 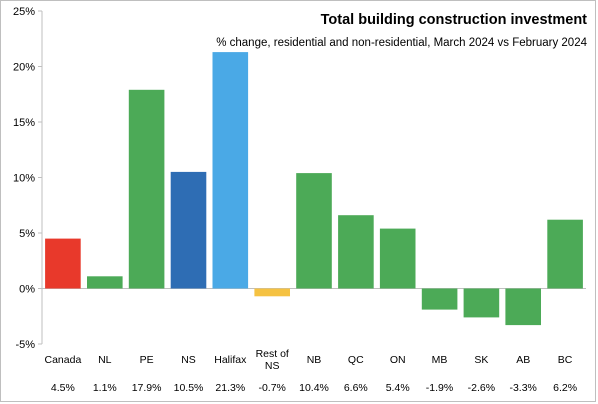 I want to click on x-category-label: QC, so click(x=356, y=360).